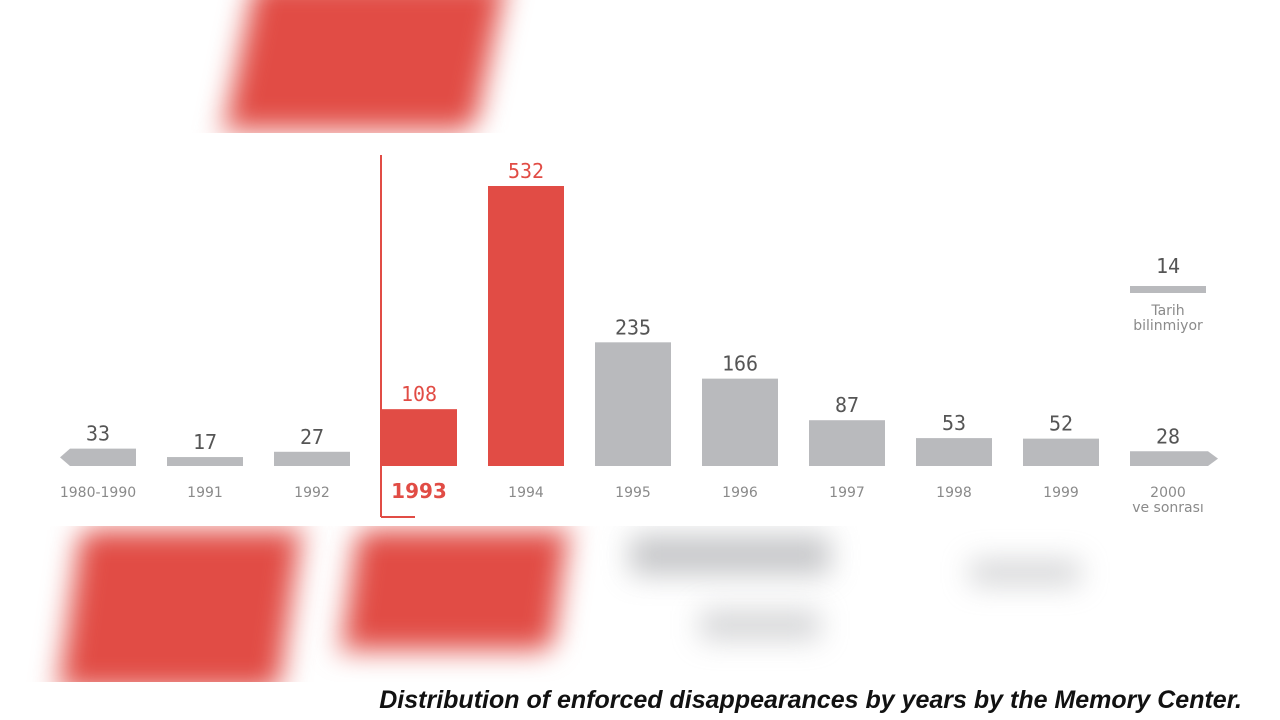 Image resolution: width=1280 pixels, height=720 pixels. Describe the element at coordinates (1168, 318) in the screenshot. I see `unknown-date-label: Tarih bilinmiyor` at that location.